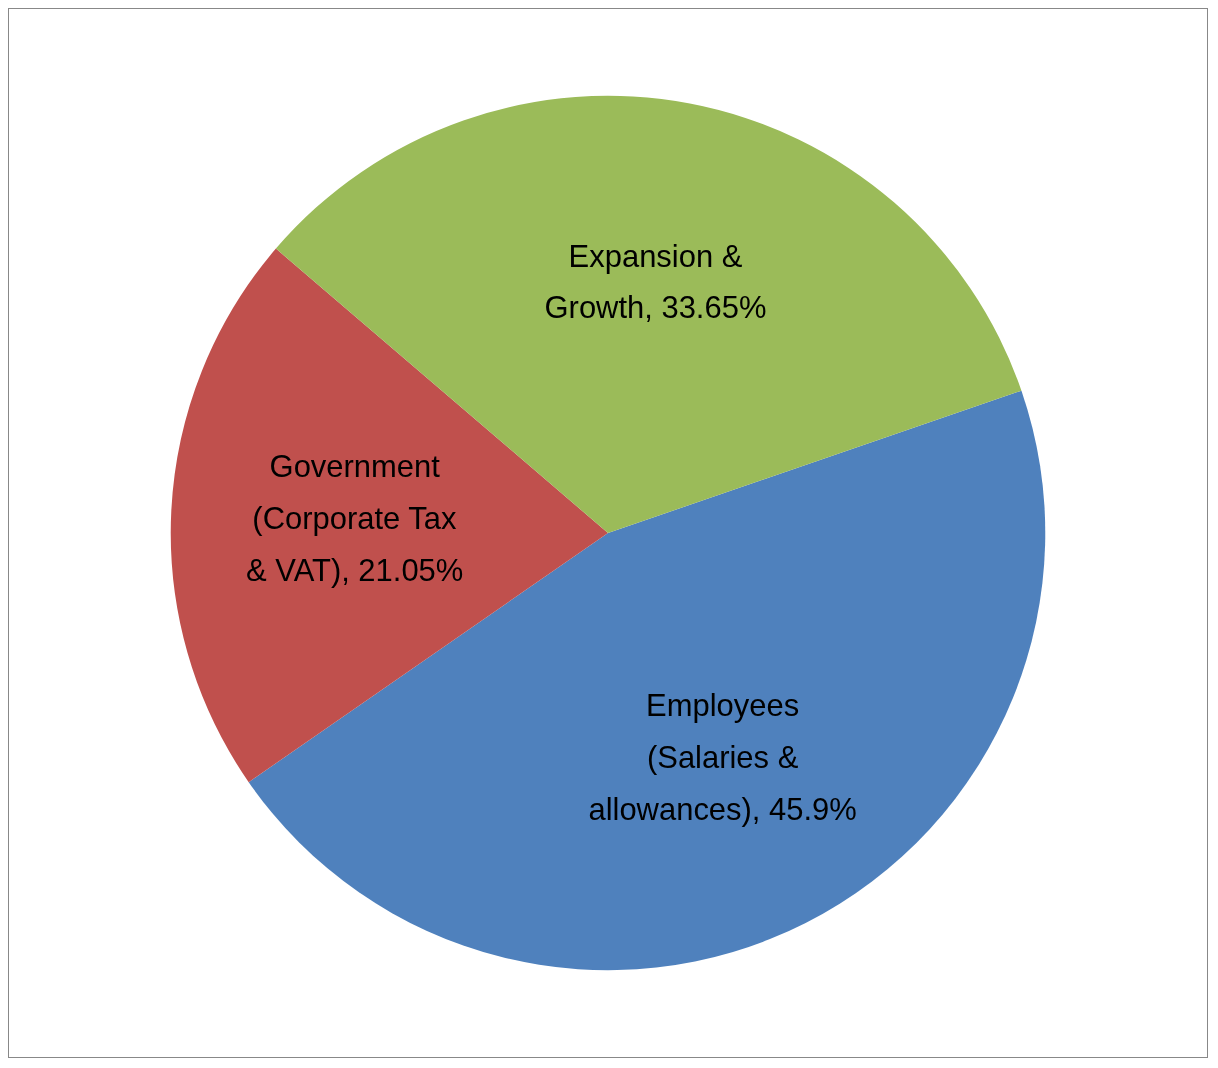  I want to click on slice-label: Government (Corporate Tax & VAT), 21.05%, so click(355, 518).